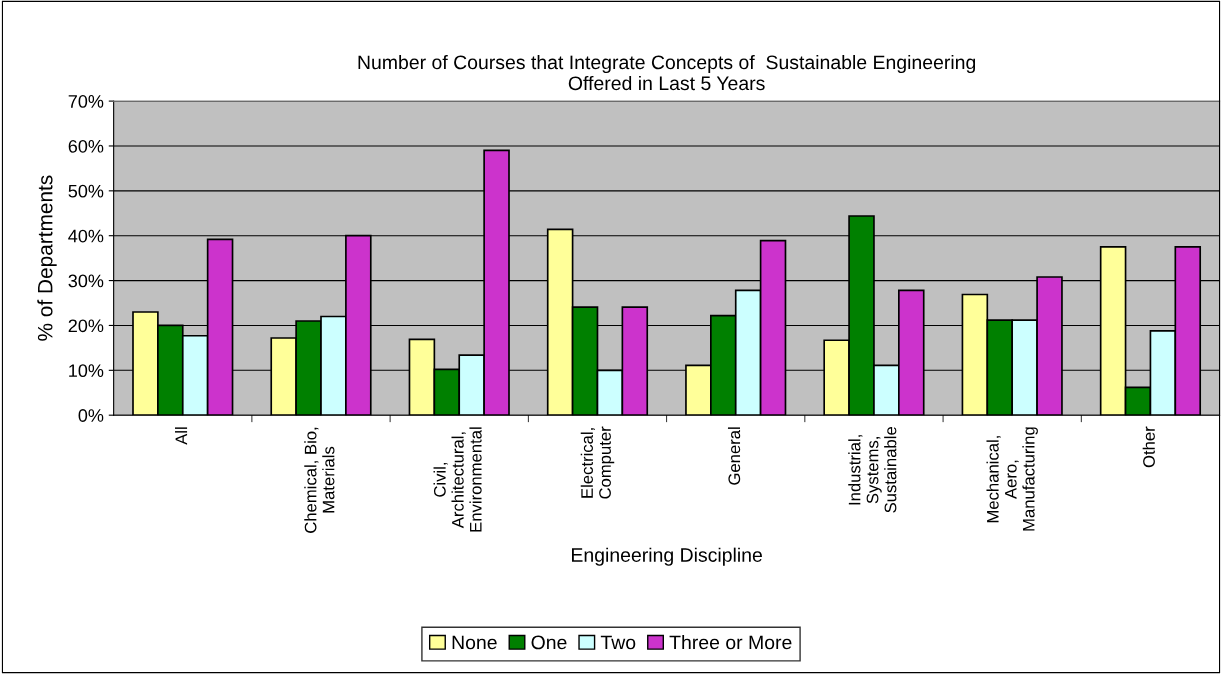 The width and height of the screenshot is (1222, 674). What do you see at coordinates (1012, 479) in the screenshot?
I see `x-tick-label: Mechanical, Aero, Manufacturing` at bounding box center [1012, 479].